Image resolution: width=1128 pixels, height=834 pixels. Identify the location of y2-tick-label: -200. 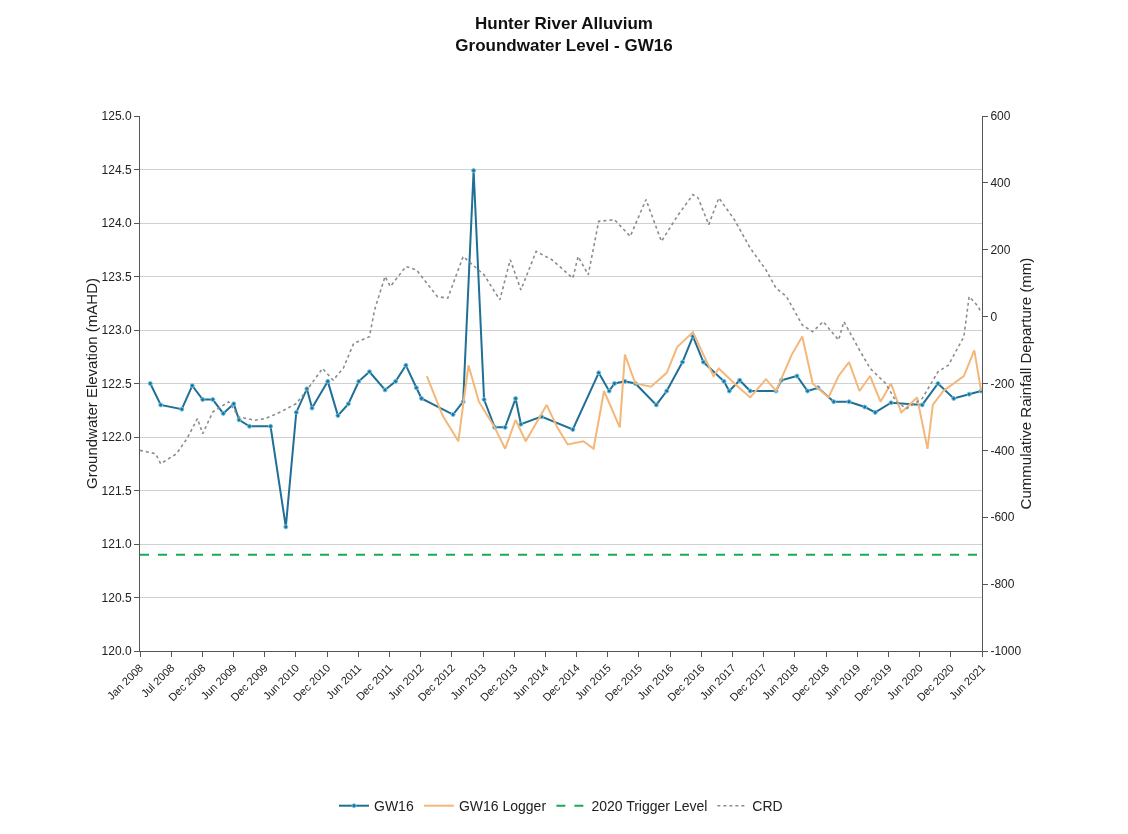
(1002, 383).